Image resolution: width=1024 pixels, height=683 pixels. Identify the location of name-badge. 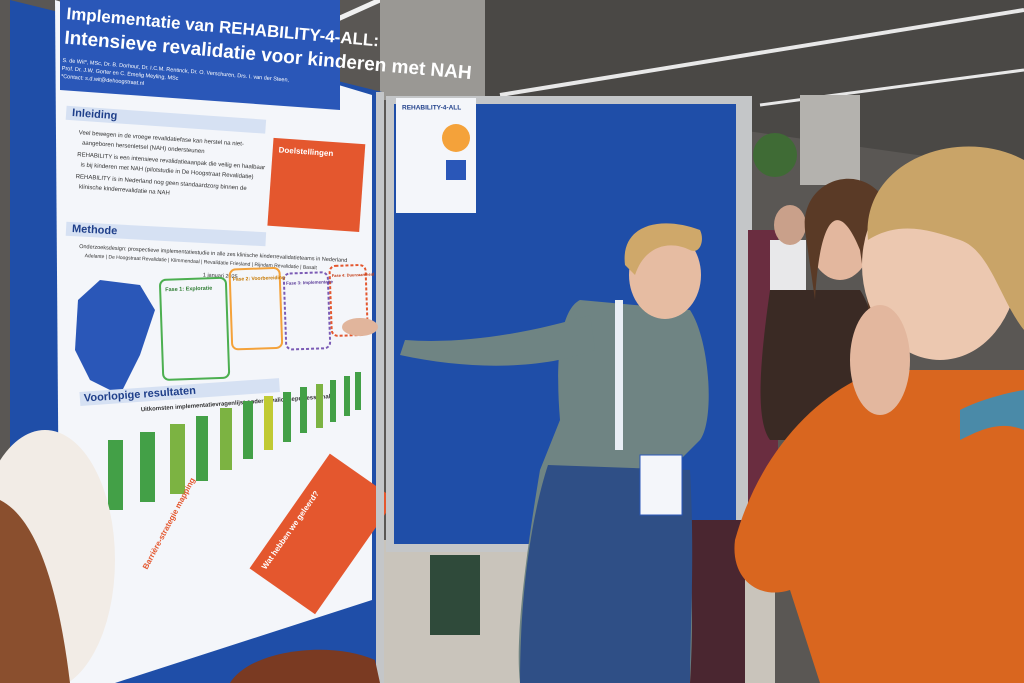
(661, 485).